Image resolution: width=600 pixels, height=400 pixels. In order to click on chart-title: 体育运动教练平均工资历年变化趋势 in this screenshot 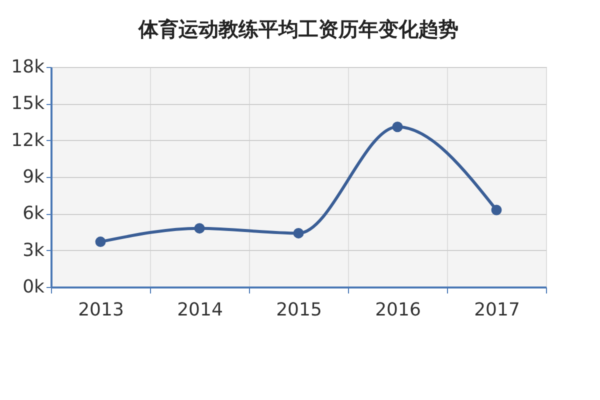, I will do `click(298, 29)`.